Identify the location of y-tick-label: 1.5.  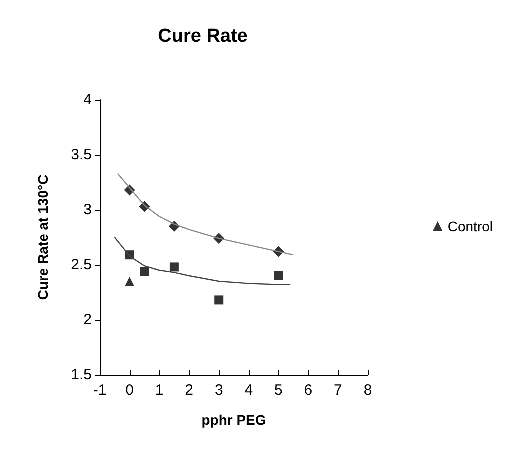
(81, 375).